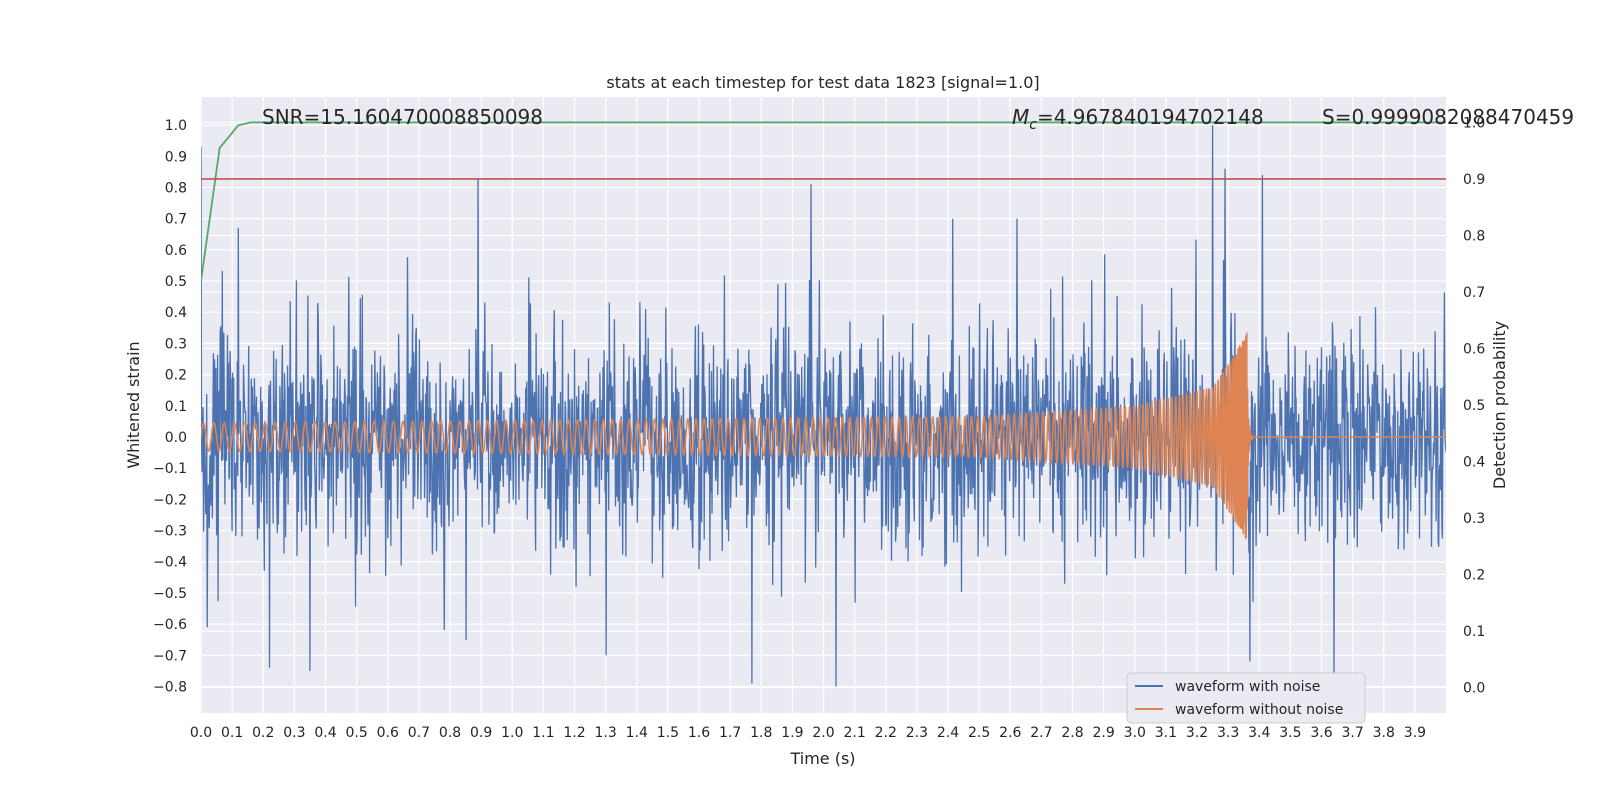 Image resolution: width=1600 pixels, height=800 pixels. I want to click on x-tick-label: 1.2, so click(574, 733).